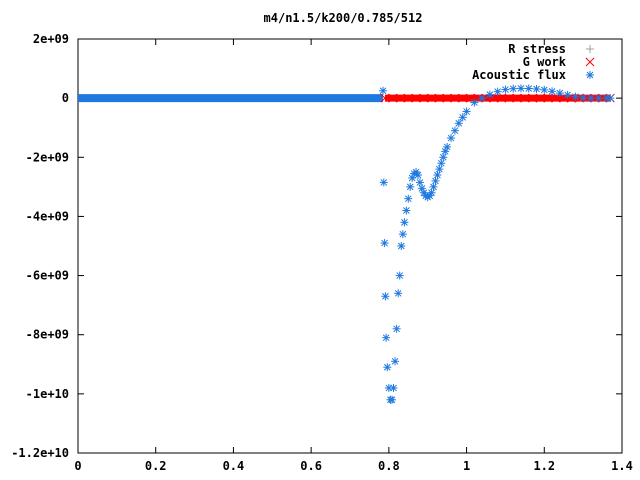 This screenshot has height=480, width=640. I want to click on chart-title: m4/n1.5/k200/0.785/512, so click(343, 18).